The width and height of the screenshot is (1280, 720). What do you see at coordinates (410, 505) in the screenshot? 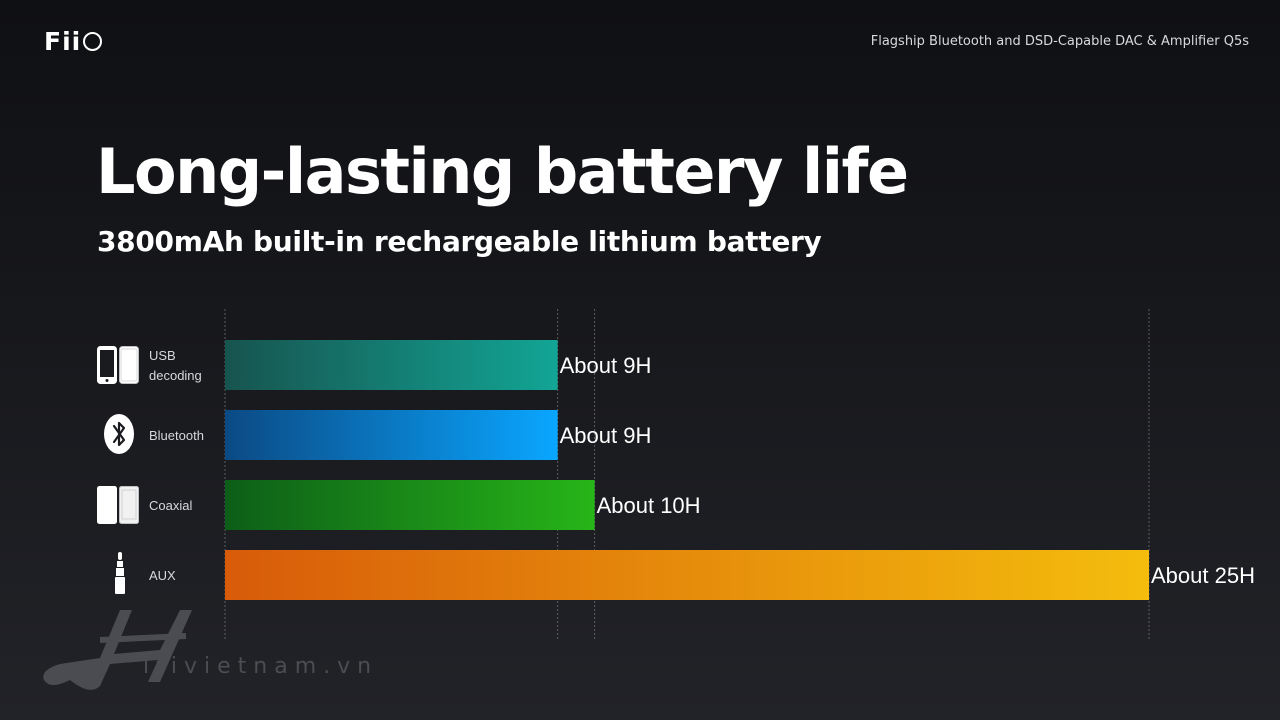
I see `bar-coaxial` at bounding box center [410, 505].